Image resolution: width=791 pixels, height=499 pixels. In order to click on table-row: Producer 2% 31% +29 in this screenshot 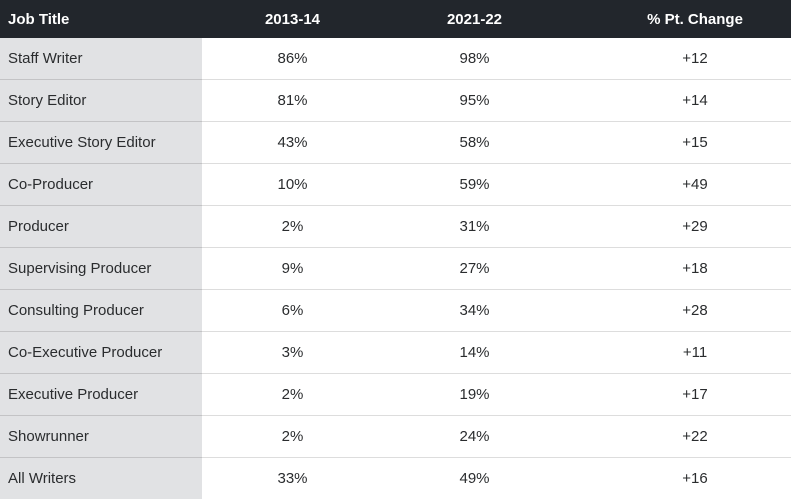, I will do `click(395, 227)`.